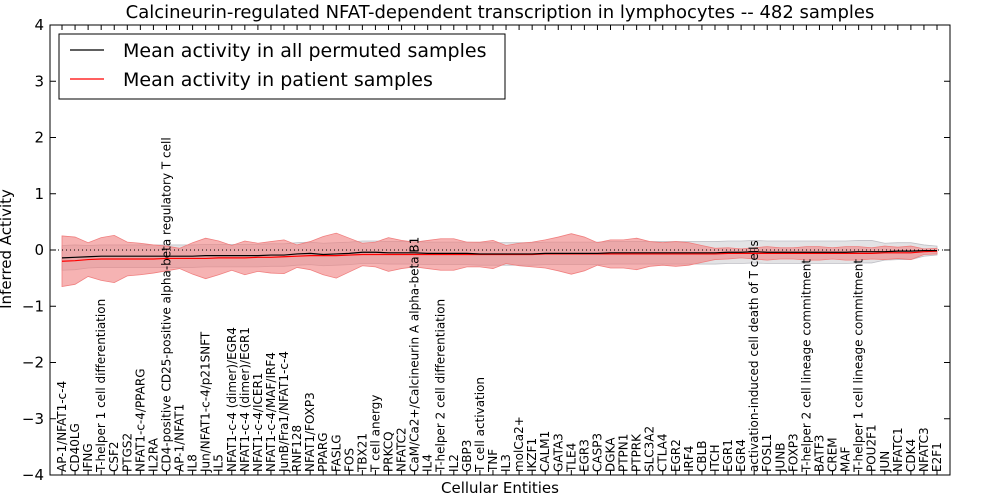 The width and height of the screenshot is (1000, 500). I want to click on x-tick-label: CD40LG, so click(75, 447).